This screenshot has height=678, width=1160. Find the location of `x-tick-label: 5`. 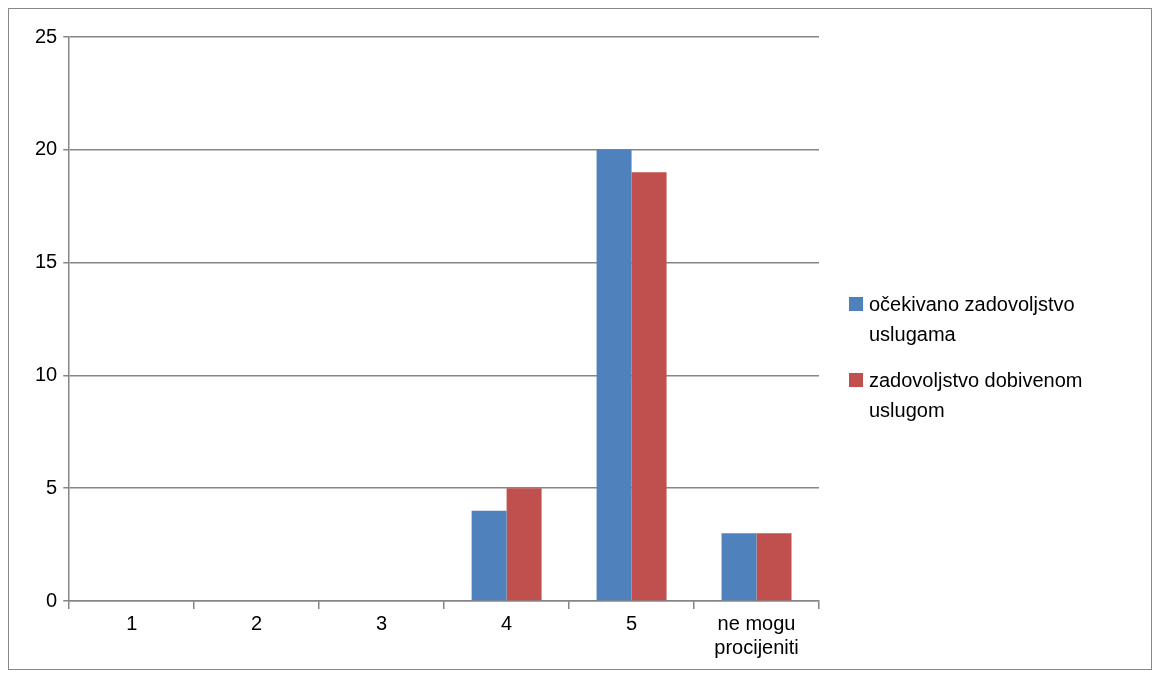

x-tick-label: 5 is located at coordinates (632, 622).